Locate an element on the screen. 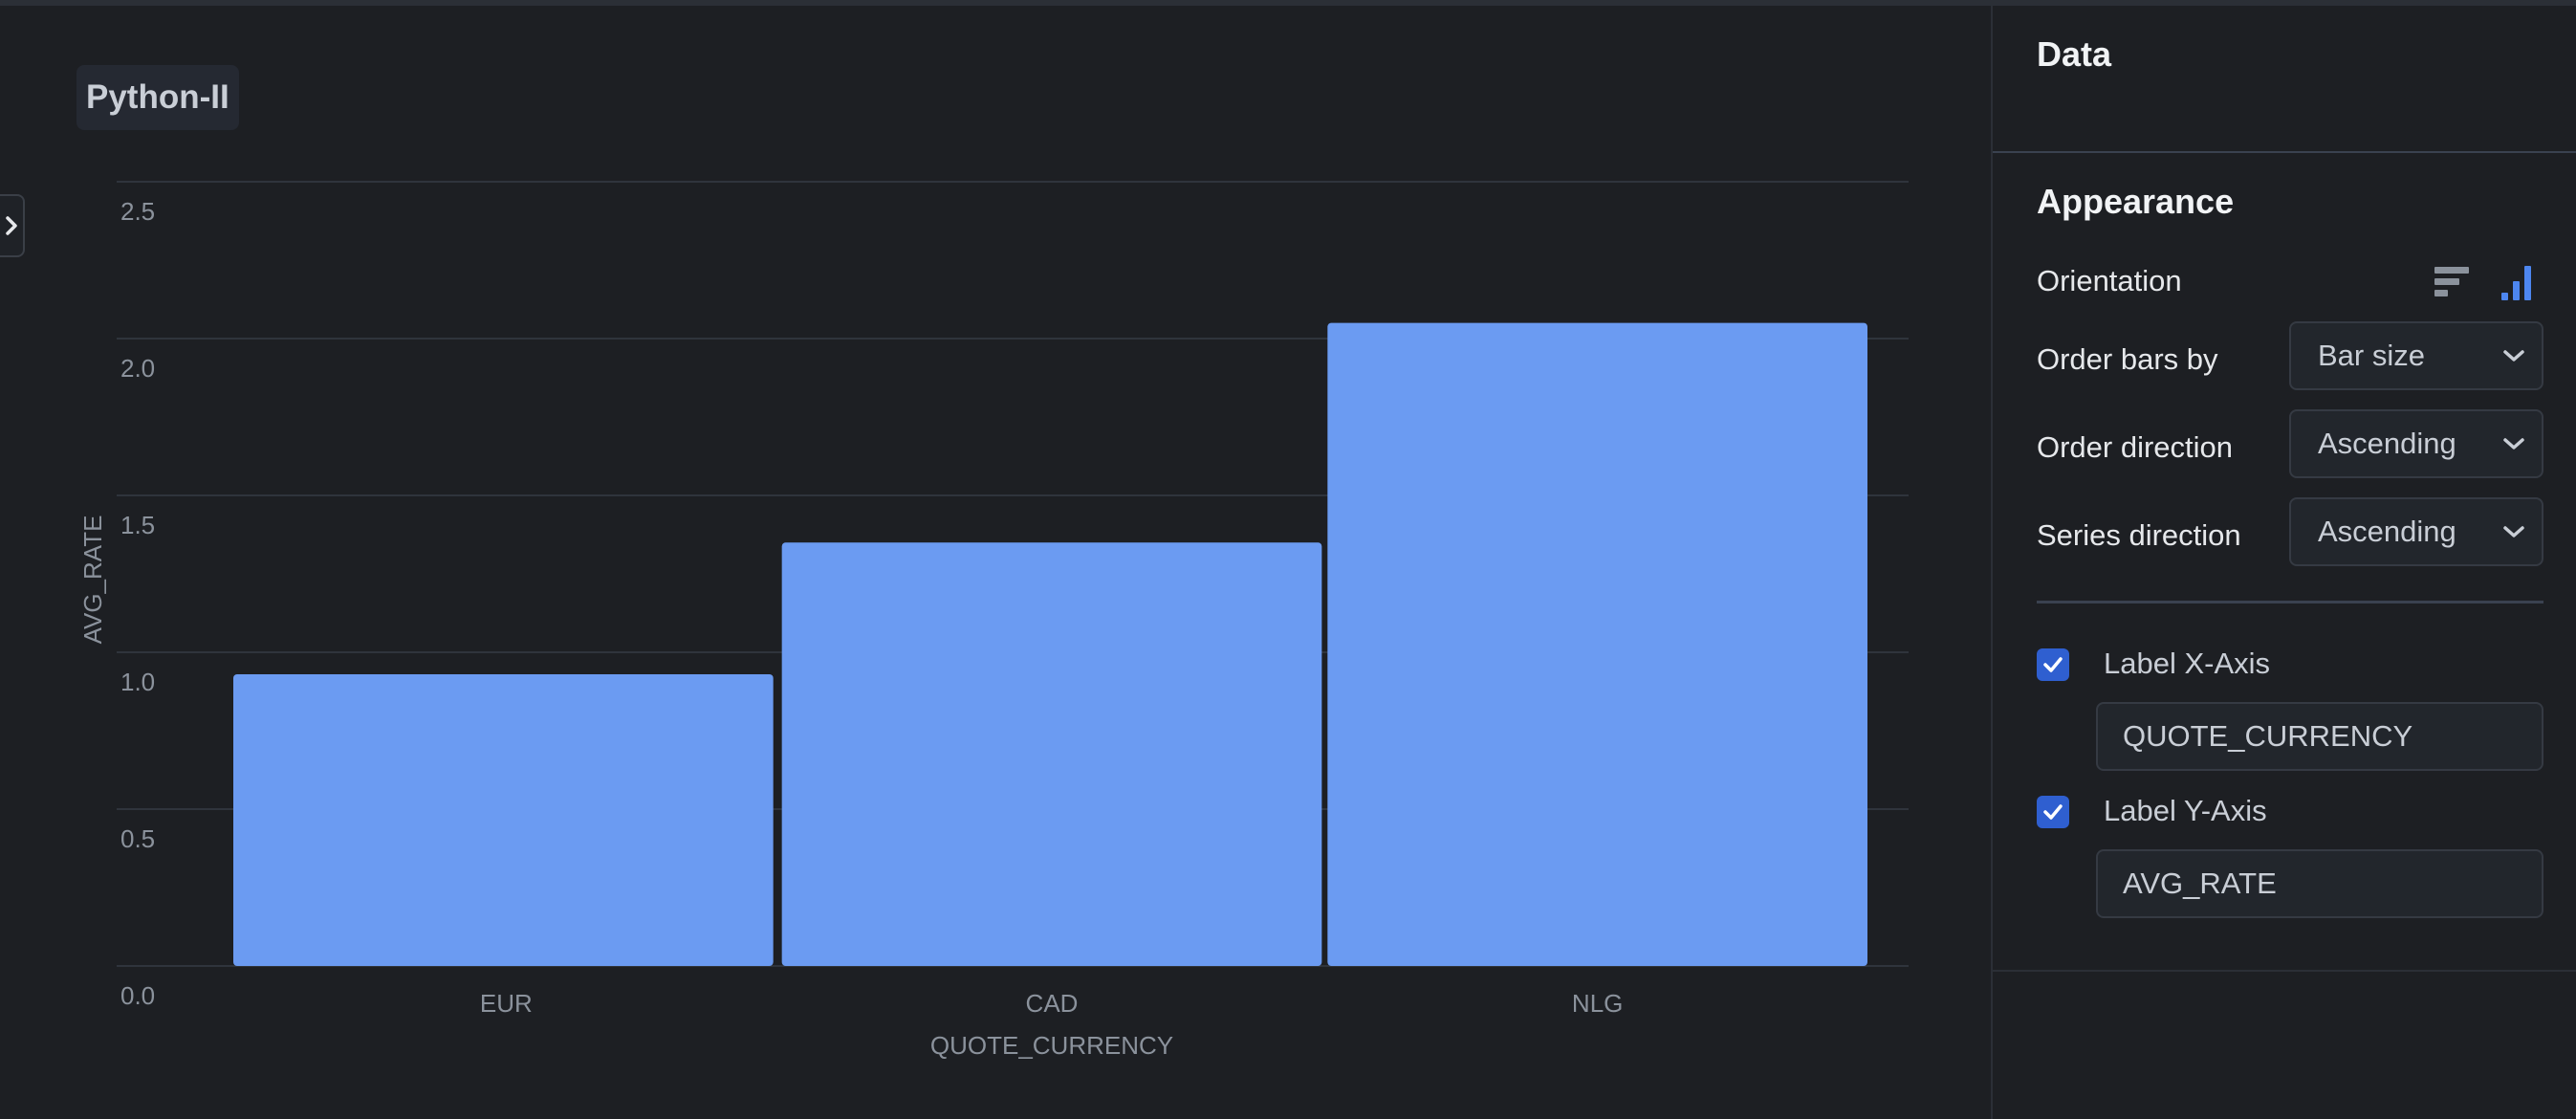 The height and width of the screenshot is (1119, 2576). order-direction-select: Ascending is located at coordinates (2416, 443).